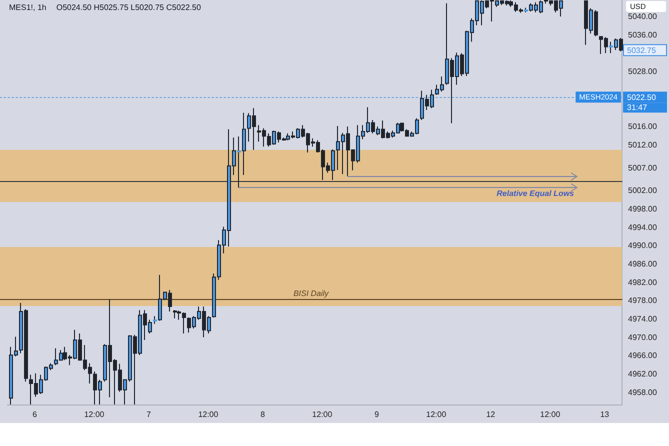 The height and width of the screenshot is (446, 669). What do you see at coordinates (643, 209) in the screenshot?
I see `y-tick-label: 4998.00` at bounding box center [643, 209].